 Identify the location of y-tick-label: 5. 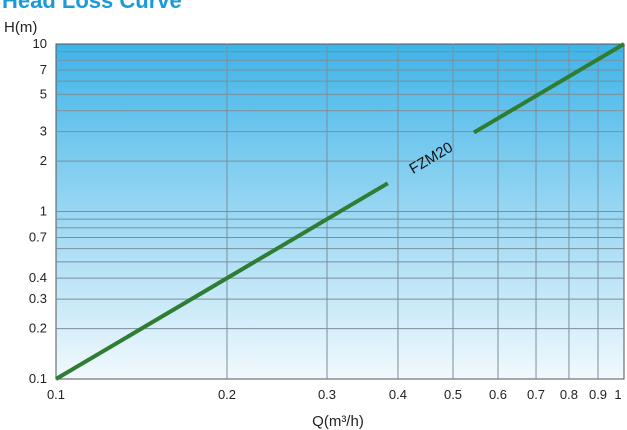
(43, 93).